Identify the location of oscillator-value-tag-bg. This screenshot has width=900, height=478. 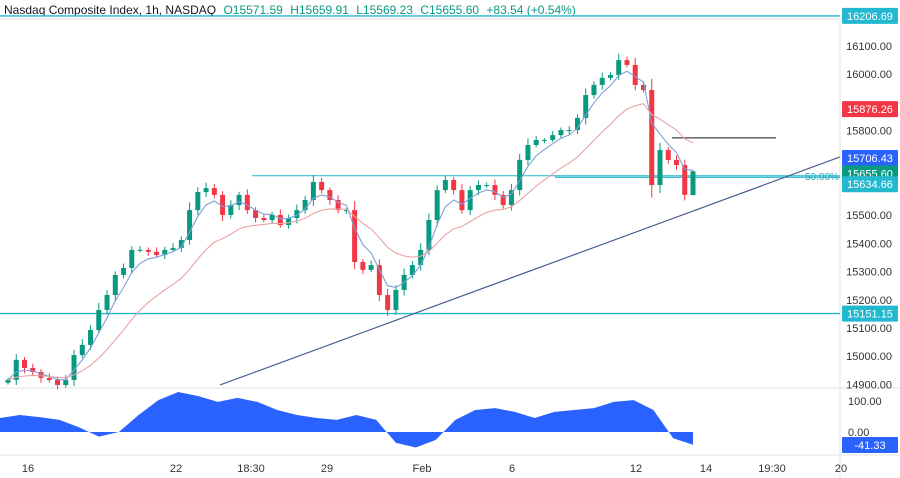
(870, 445).